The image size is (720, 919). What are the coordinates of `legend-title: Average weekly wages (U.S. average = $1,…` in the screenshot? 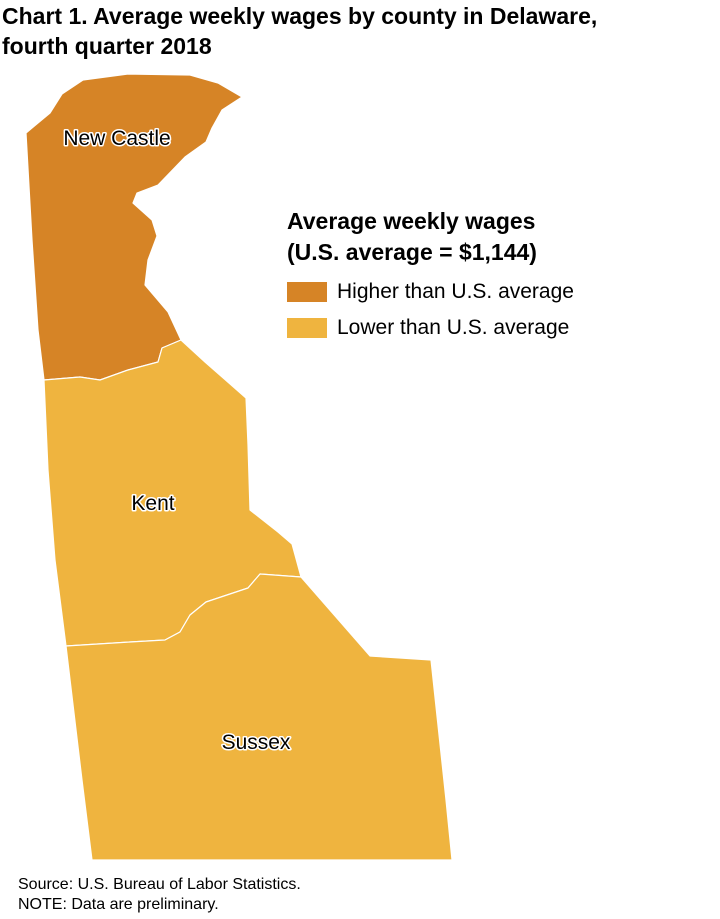 It's located at (430, 237).